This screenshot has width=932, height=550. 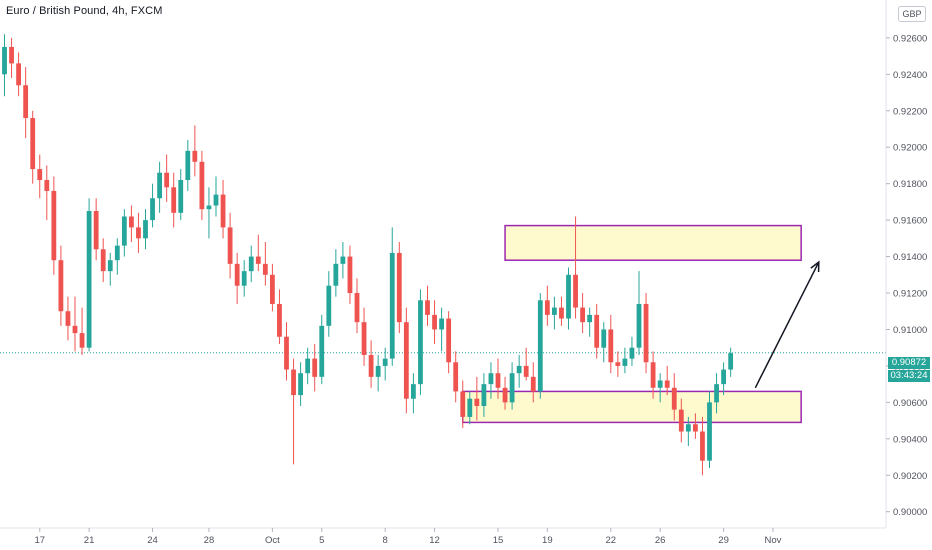 I want to click on price-tick-label: 0.90000, so click(x=910, y=512).